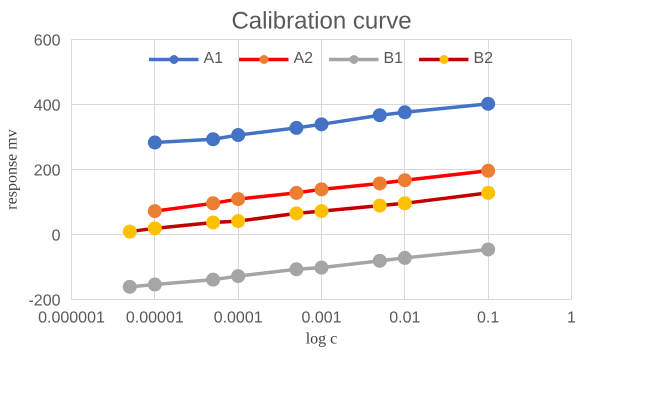  Describe the element at coordinates (488, 318) in the screenshot. I see `x-tick-label: 0.1` at that location.